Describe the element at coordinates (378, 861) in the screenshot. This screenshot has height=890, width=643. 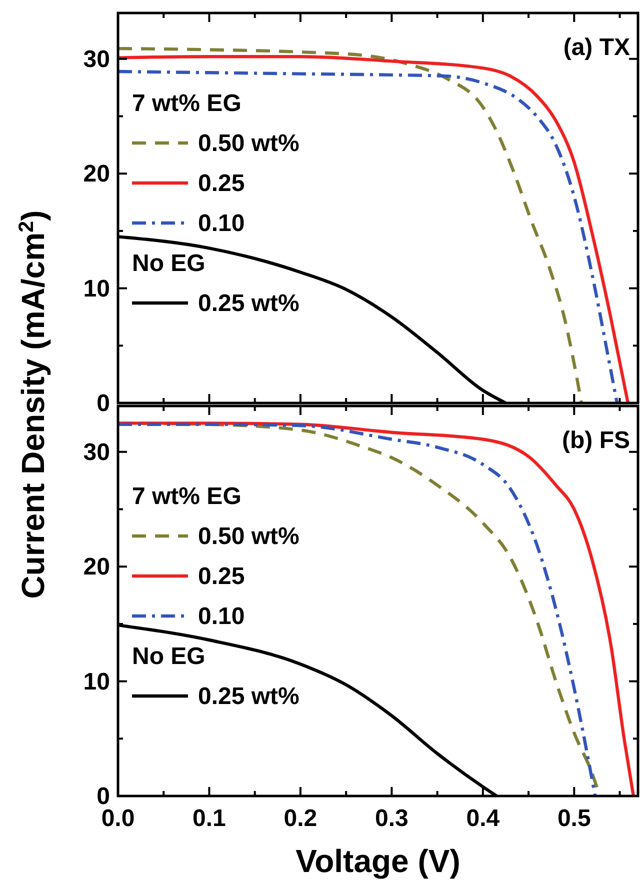
I see `x-axis-title: Voltage (V)` at that location.